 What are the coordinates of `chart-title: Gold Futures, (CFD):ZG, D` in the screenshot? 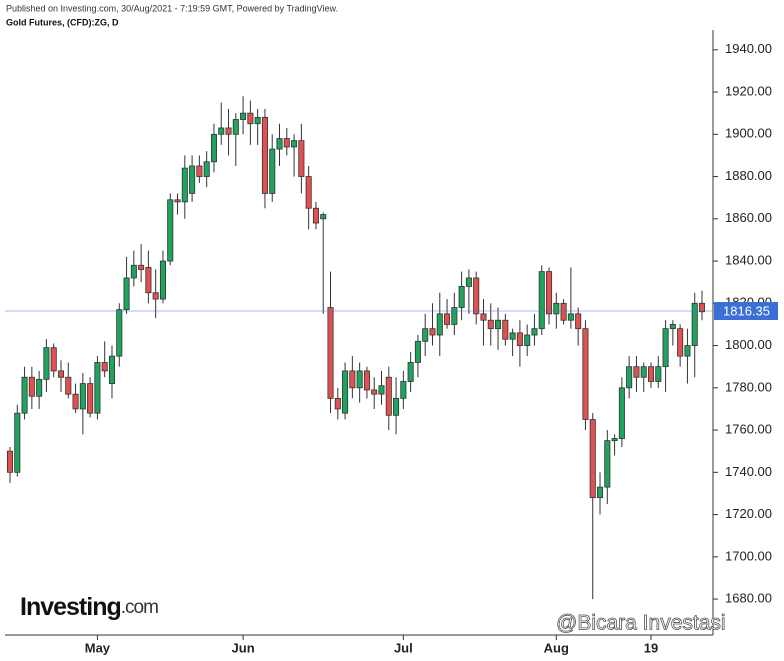 It's located at (62, 22).